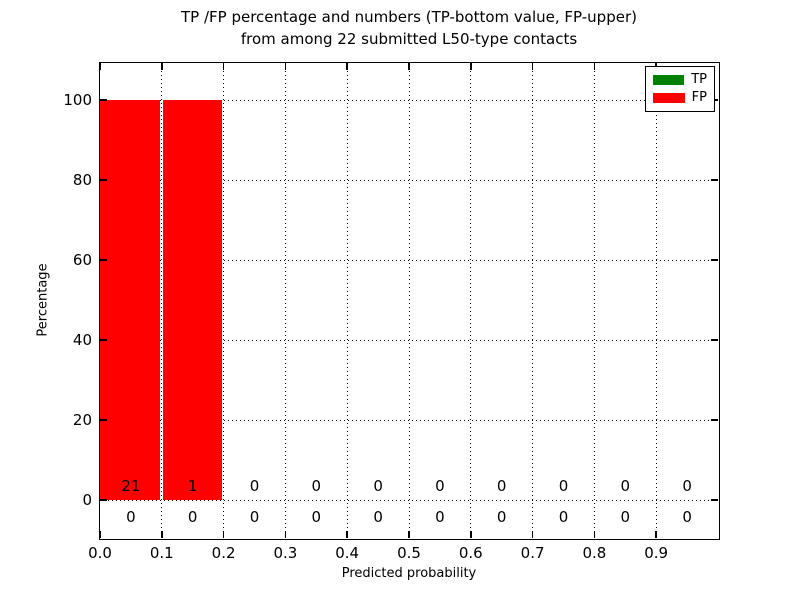 The height and width of the screenshot is (600, 800). I want to click on x-tick-label: 0.5, so click(409, 553).